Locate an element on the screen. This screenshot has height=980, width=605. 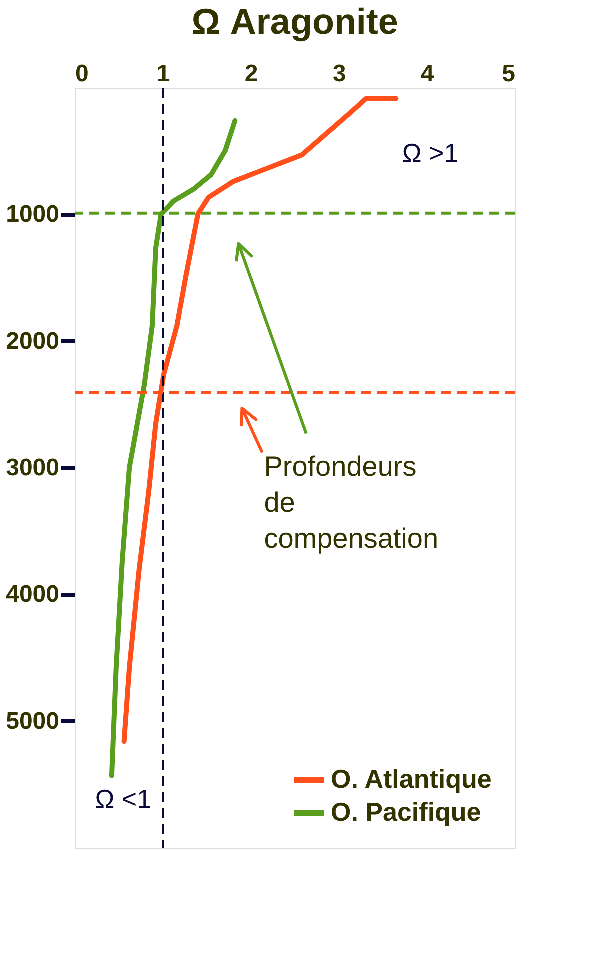
y-tick-label: 5000 is located at coordinates (33, 721).